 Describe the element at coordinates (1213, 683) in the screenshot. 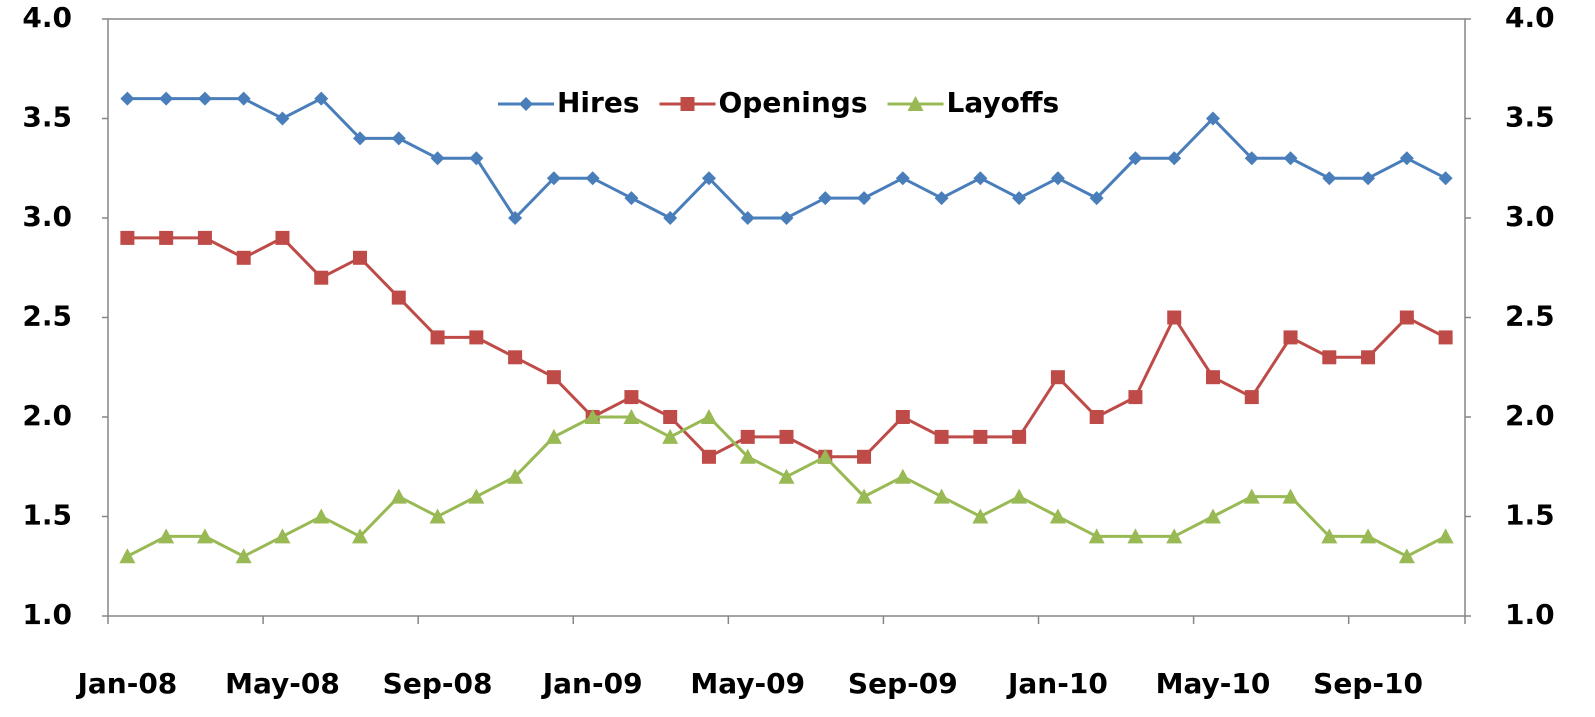

I see `x-tick-label: May-10` at that location.